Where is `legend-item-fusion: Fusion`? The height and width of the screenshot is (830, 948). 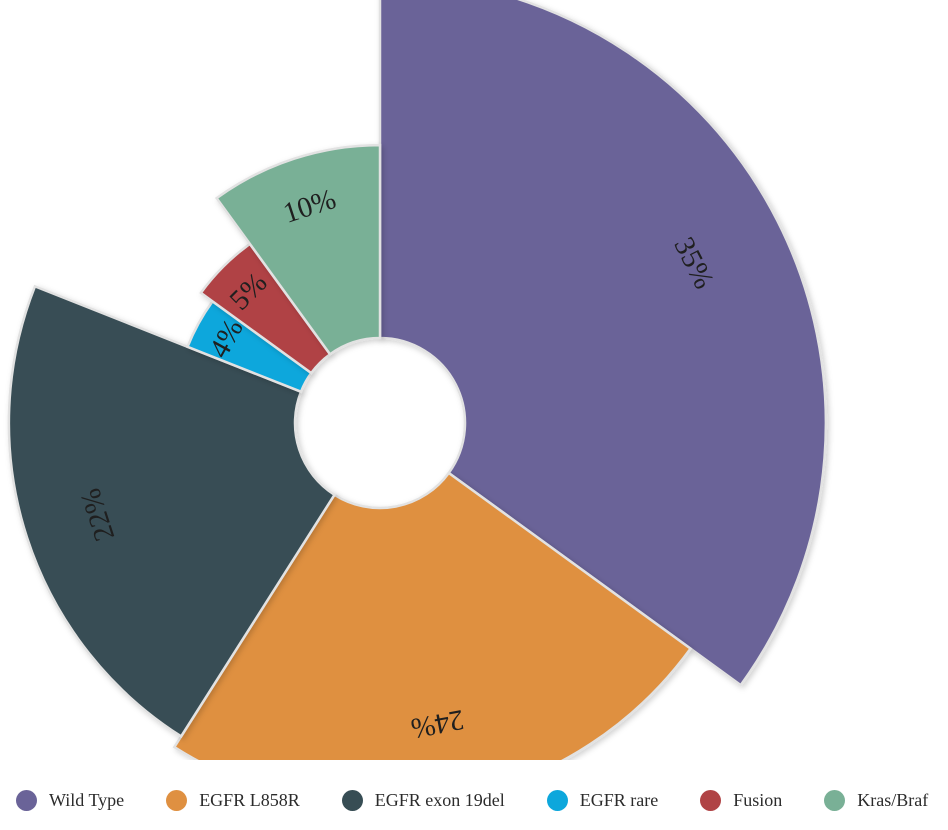
legend-item-fusion: Fusion is located at coordinates (741, 800).